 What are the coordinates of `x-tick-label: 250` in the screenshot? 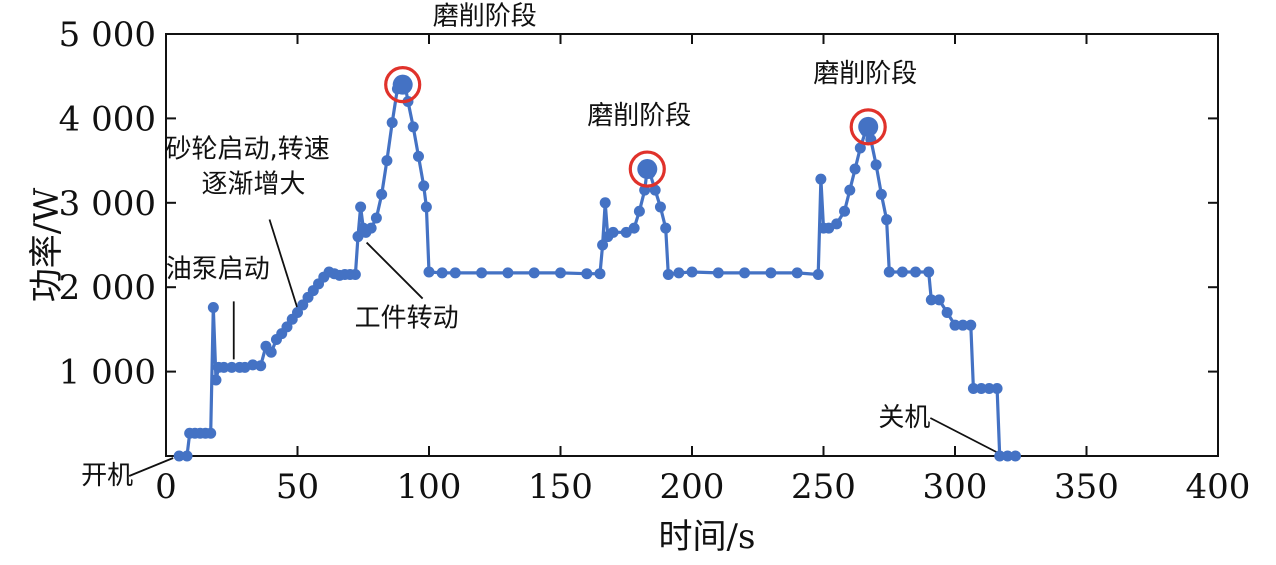 It's located at (823, 487).